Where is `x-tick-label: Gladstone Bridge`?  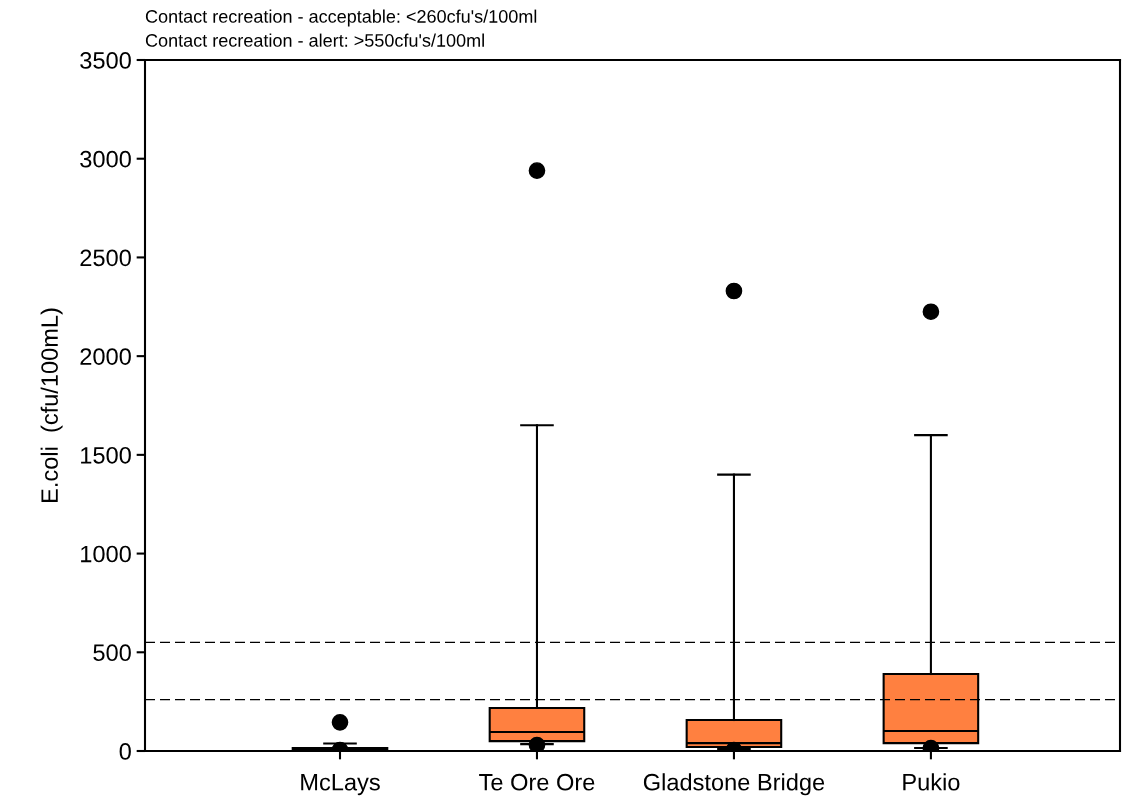
x-tick-label: Gladstone Bridge is located at coordinates (734, 784).